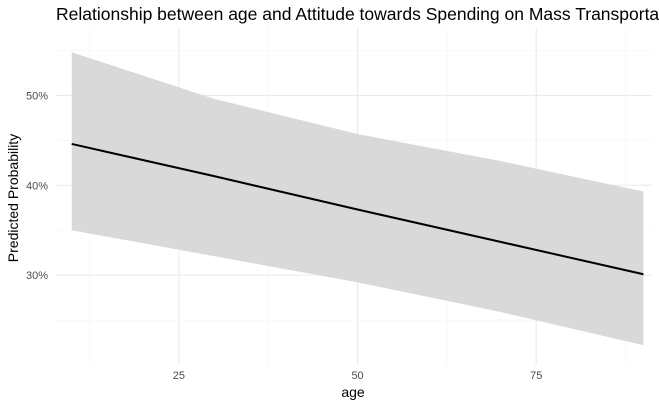 This screenshot has width=659, height=407. What do you see at coordinates (37, 96) in the screenshot?
I see `y-tick-label: 50%` at bounding box center [37, 96].